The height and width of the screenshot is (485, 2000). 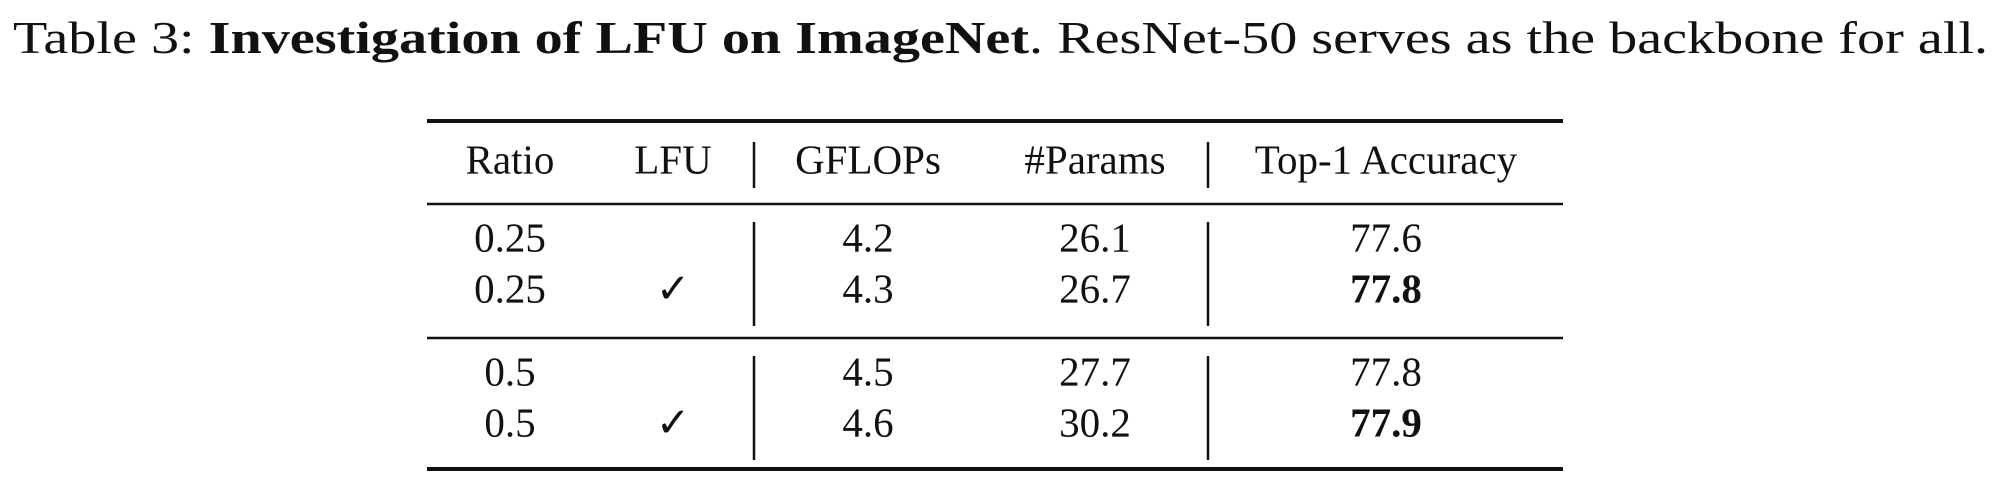 I want to click on header-cell: Ratio, so click(x=510, y=159).